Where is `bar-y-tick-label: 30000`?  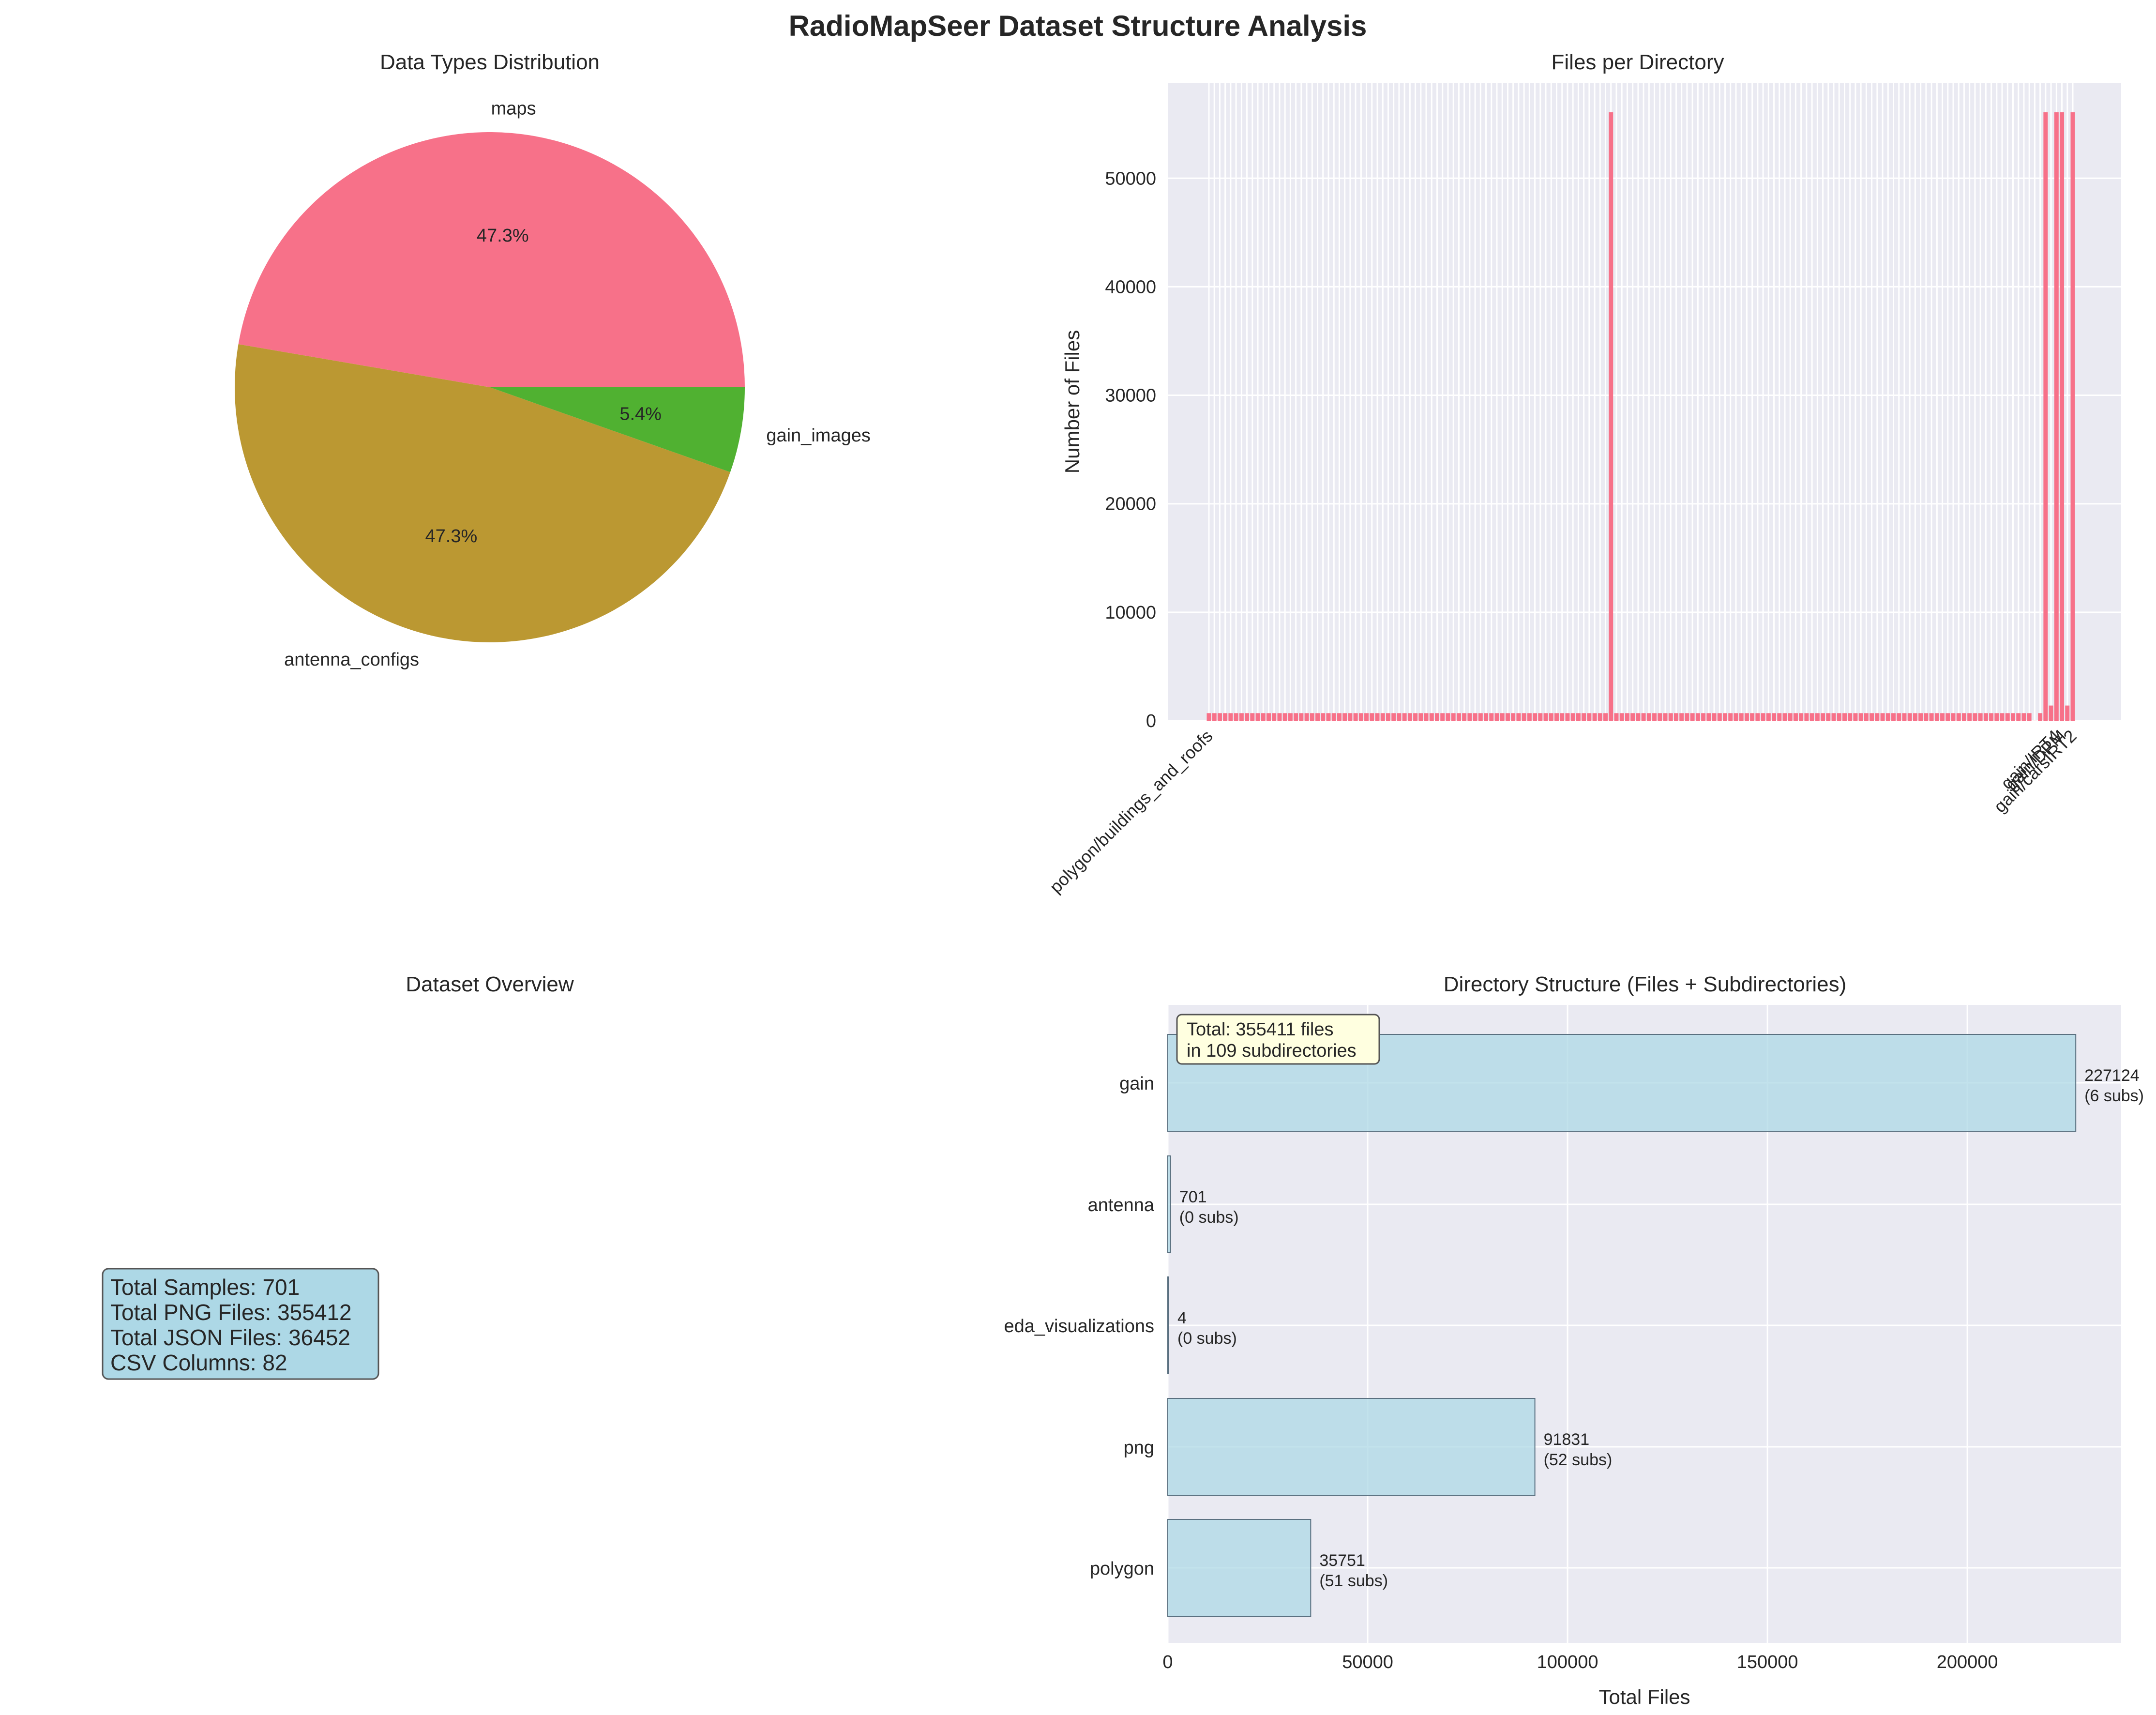 bar-y-tick-label: 30000 is located at coordinates (1130, 396).